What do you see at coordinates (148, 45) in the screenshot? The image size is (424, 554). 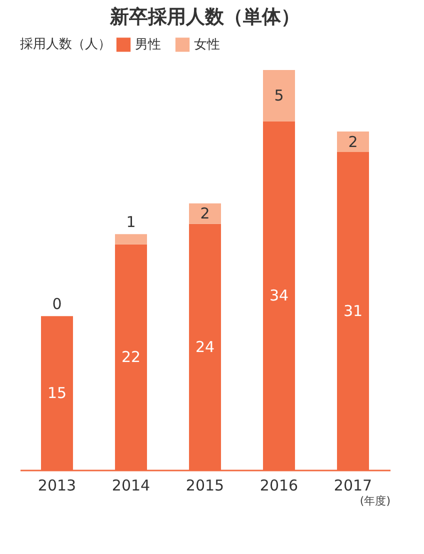 I see `legend-label: 男性` at bounding box center [148, 45].